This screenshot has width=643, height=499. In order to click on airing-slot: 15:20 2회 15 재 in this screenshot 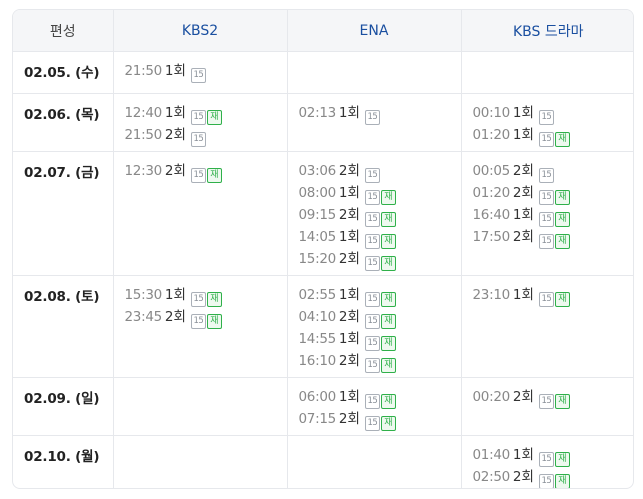, I will do `click(380, 260)`.